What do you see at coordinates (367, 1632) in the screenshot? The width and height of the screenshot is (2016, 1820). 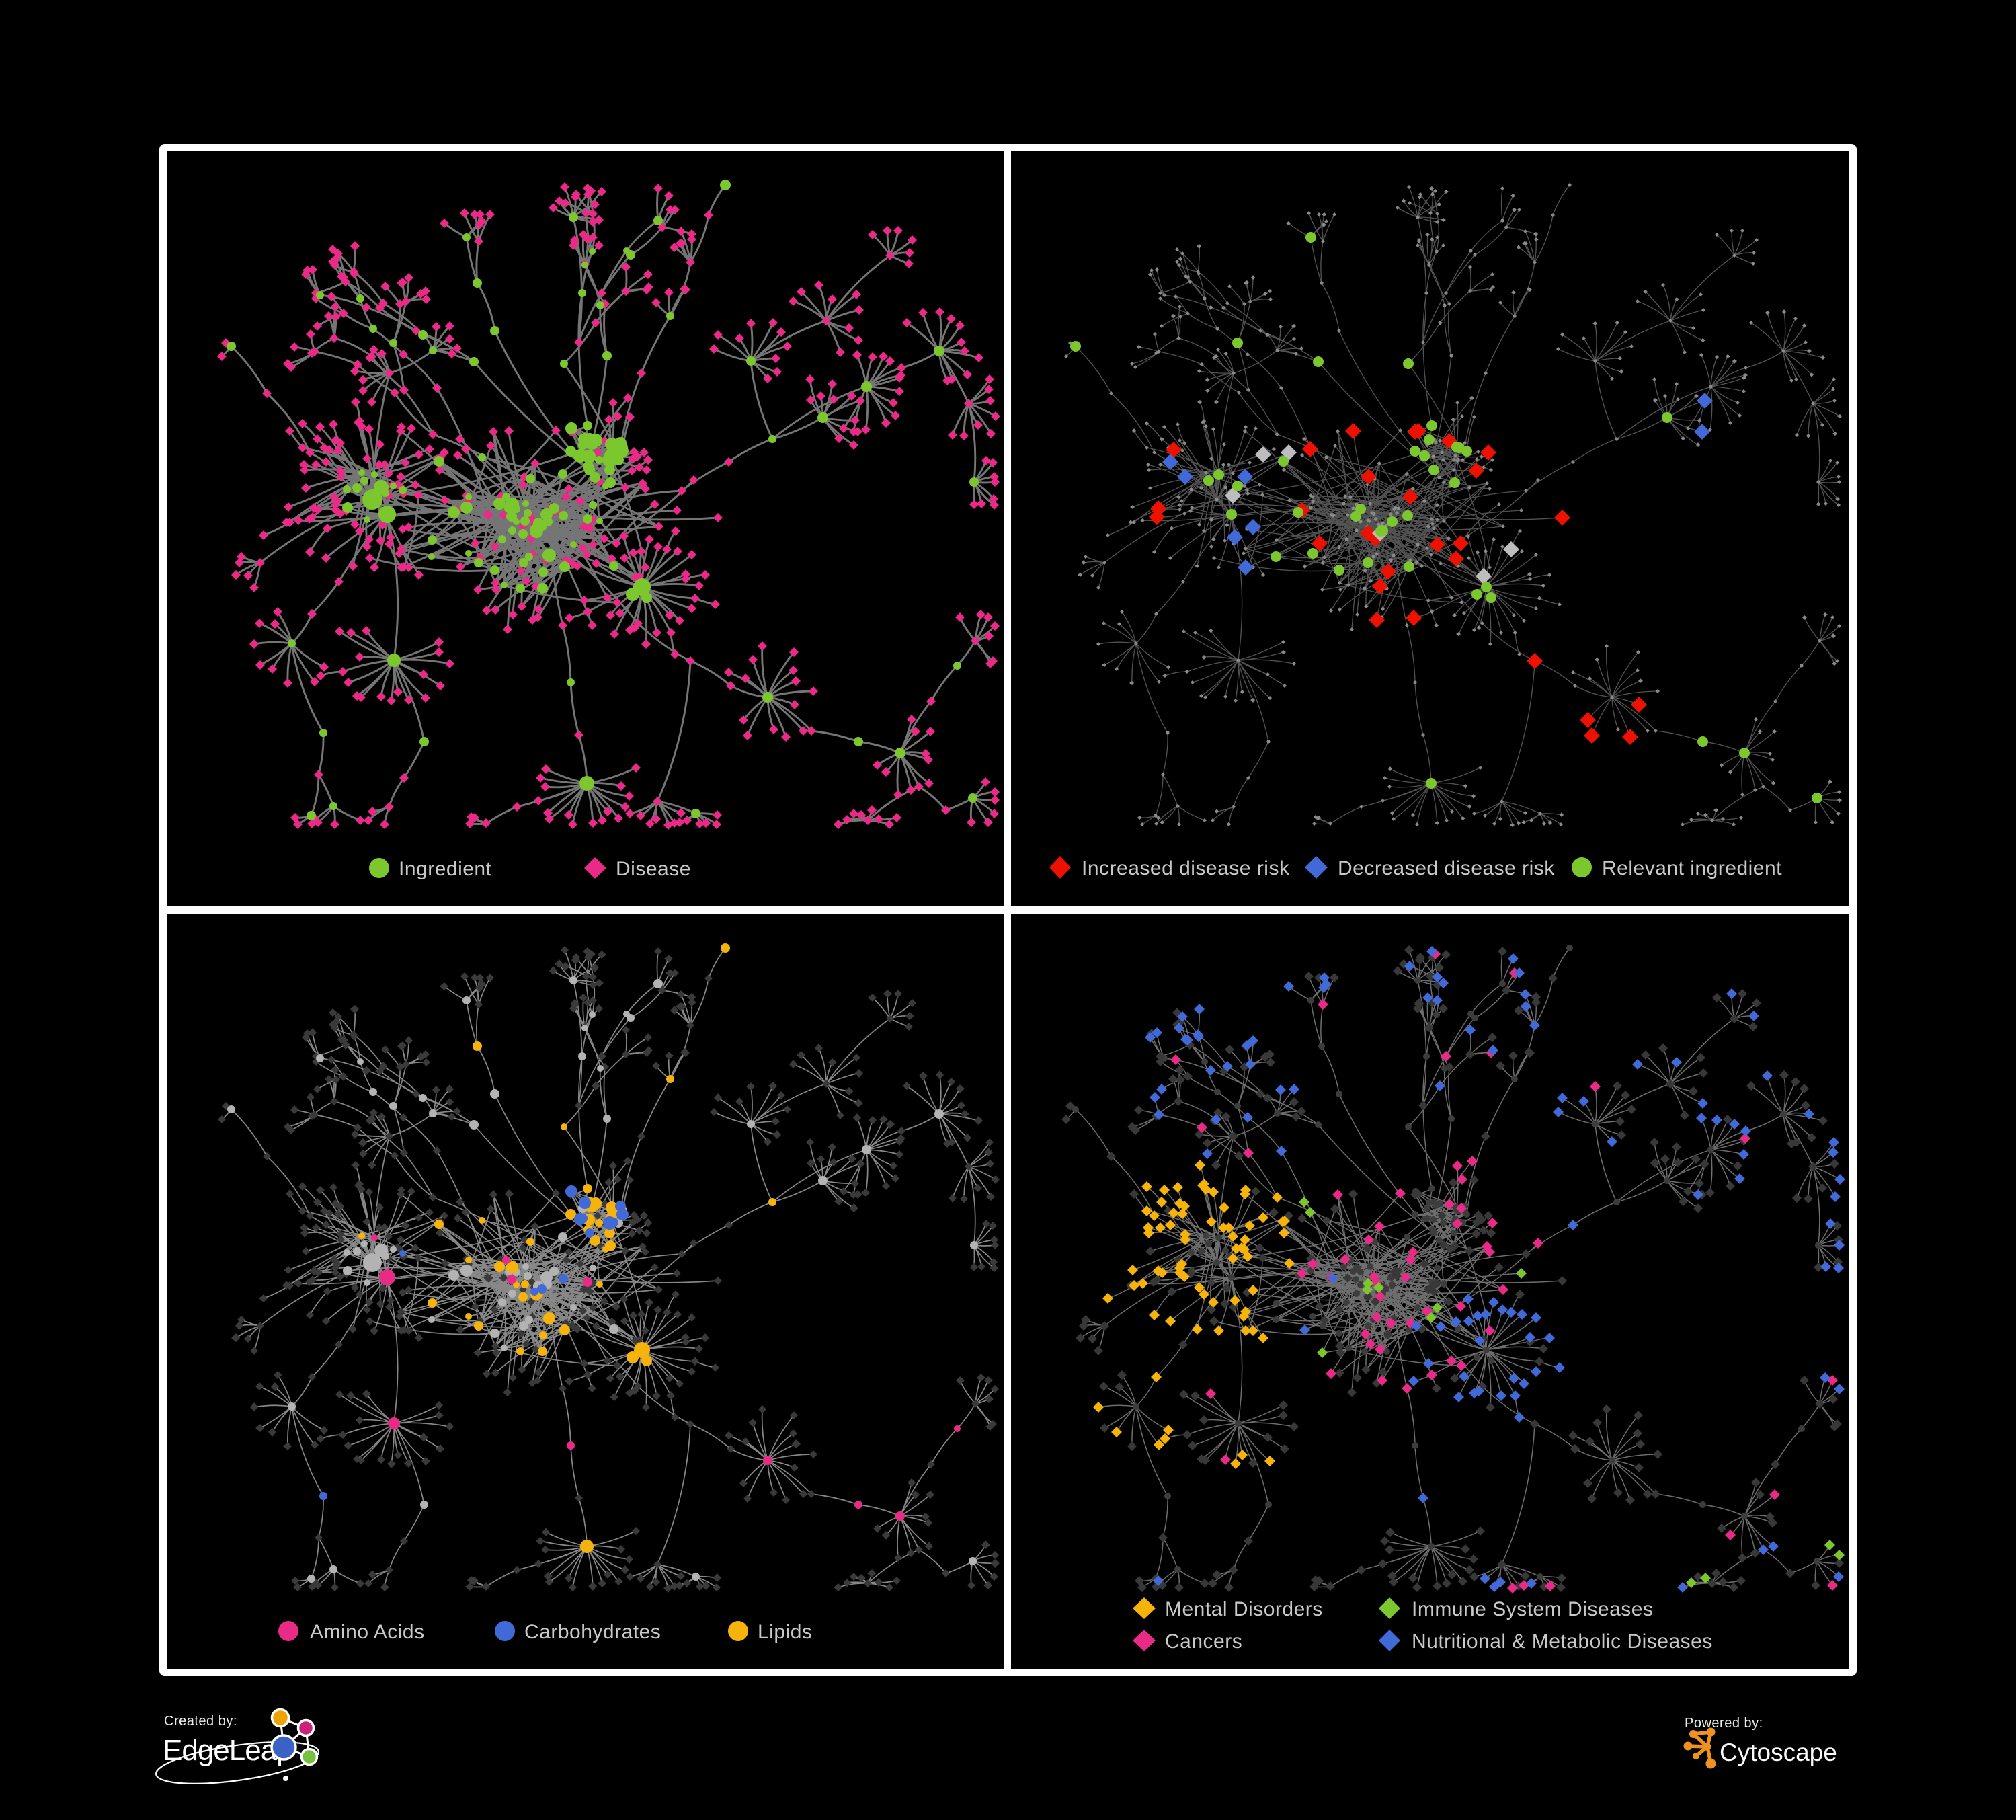 I see `svg-text: Amino Acids` at bounding box center [367, 1632].